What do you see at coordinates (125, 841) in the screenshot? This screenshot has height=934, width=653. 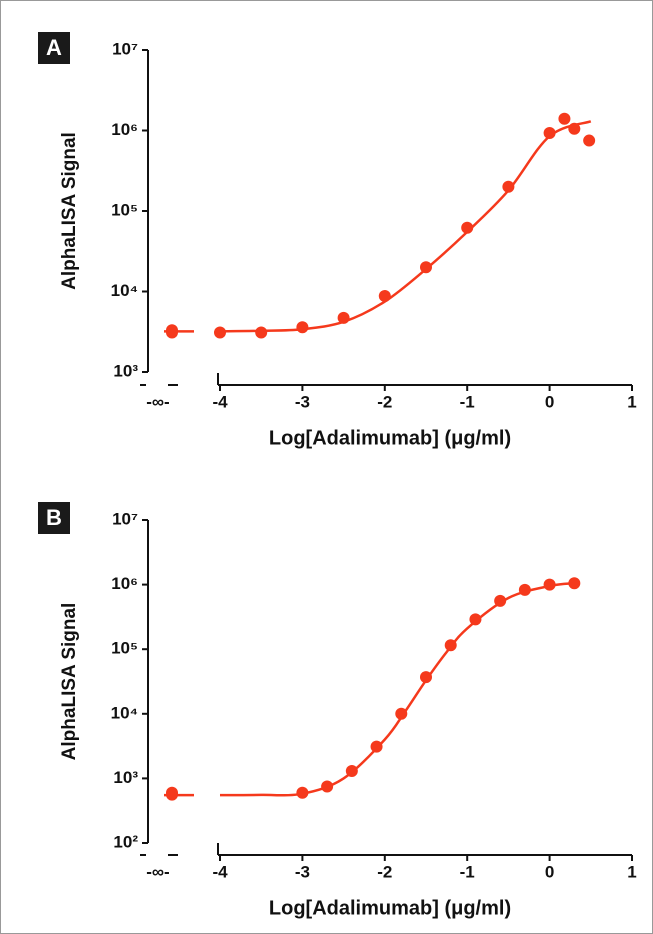 I see `y-tick-label: 10²` at bounding box center [125, 841].